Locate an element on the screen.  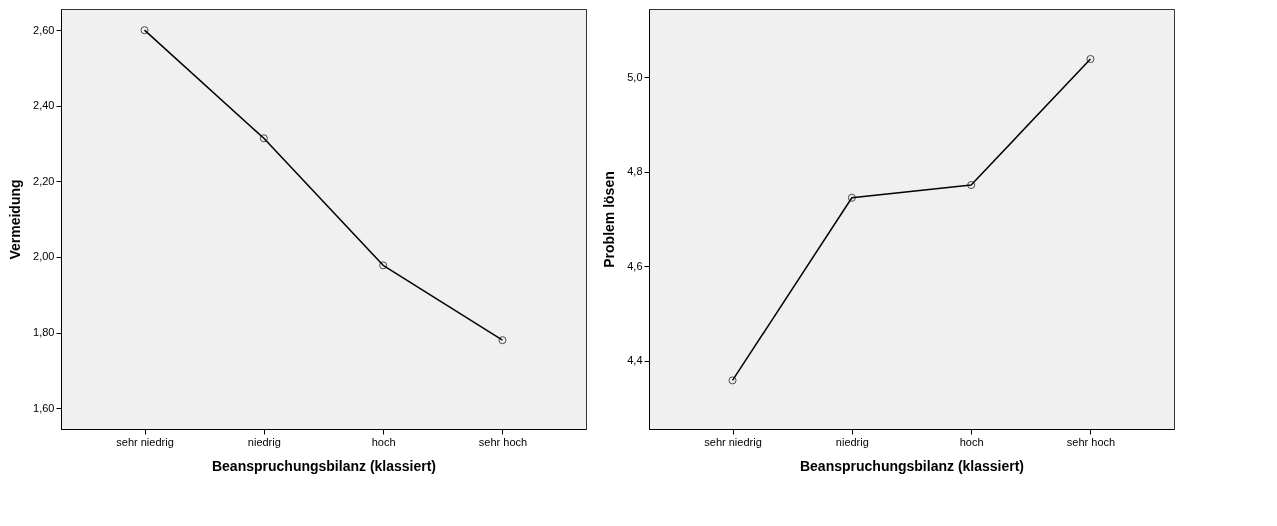
y-tick-label: 2,60 is located at coordinates (44, 29).